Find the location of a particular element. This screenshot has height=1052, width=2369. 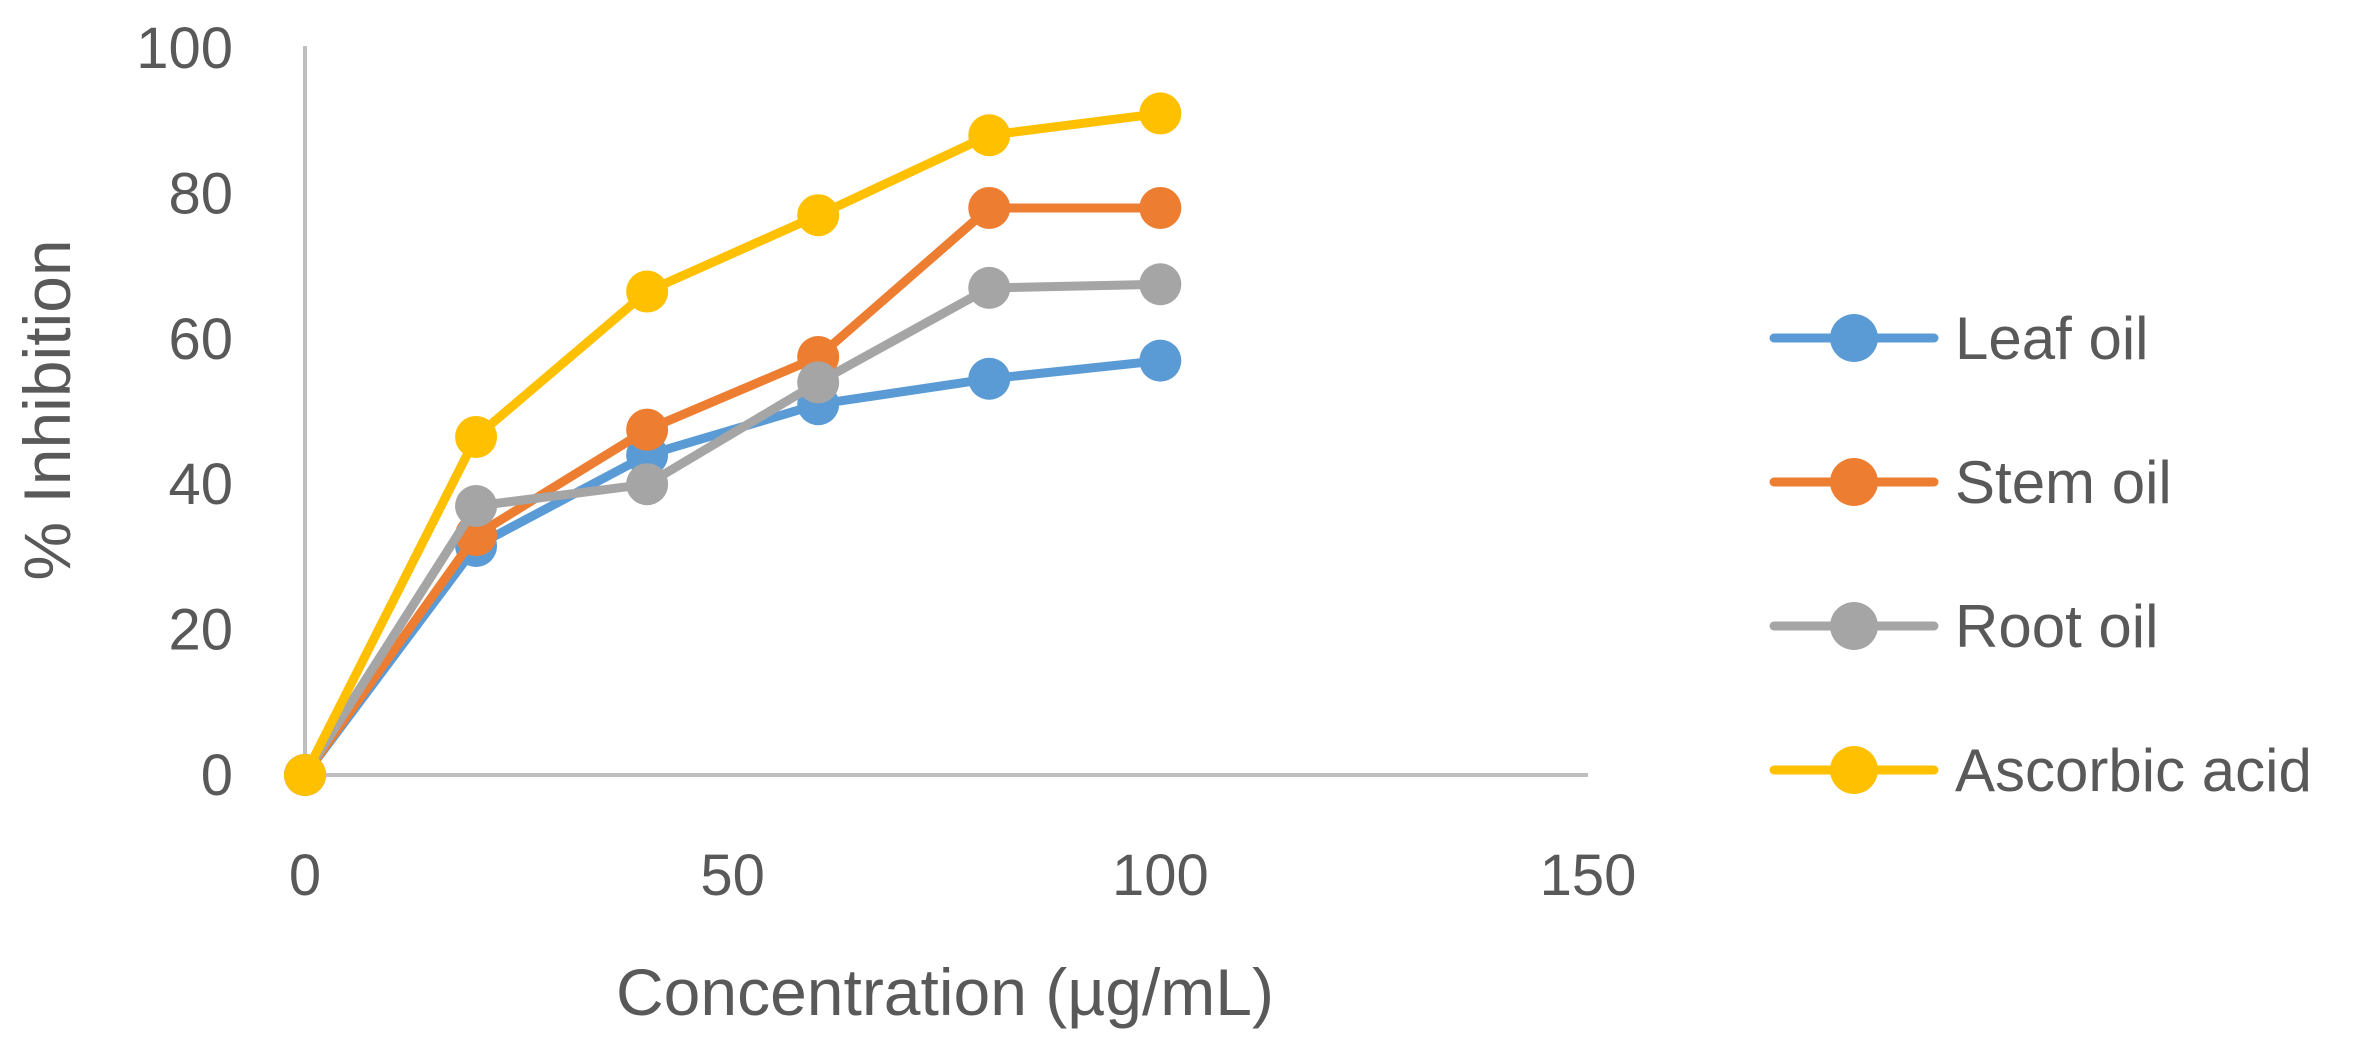

legend: Leaf oil Stem oil Root oil Ascorbic acid is located at coordinates (2040, 554).